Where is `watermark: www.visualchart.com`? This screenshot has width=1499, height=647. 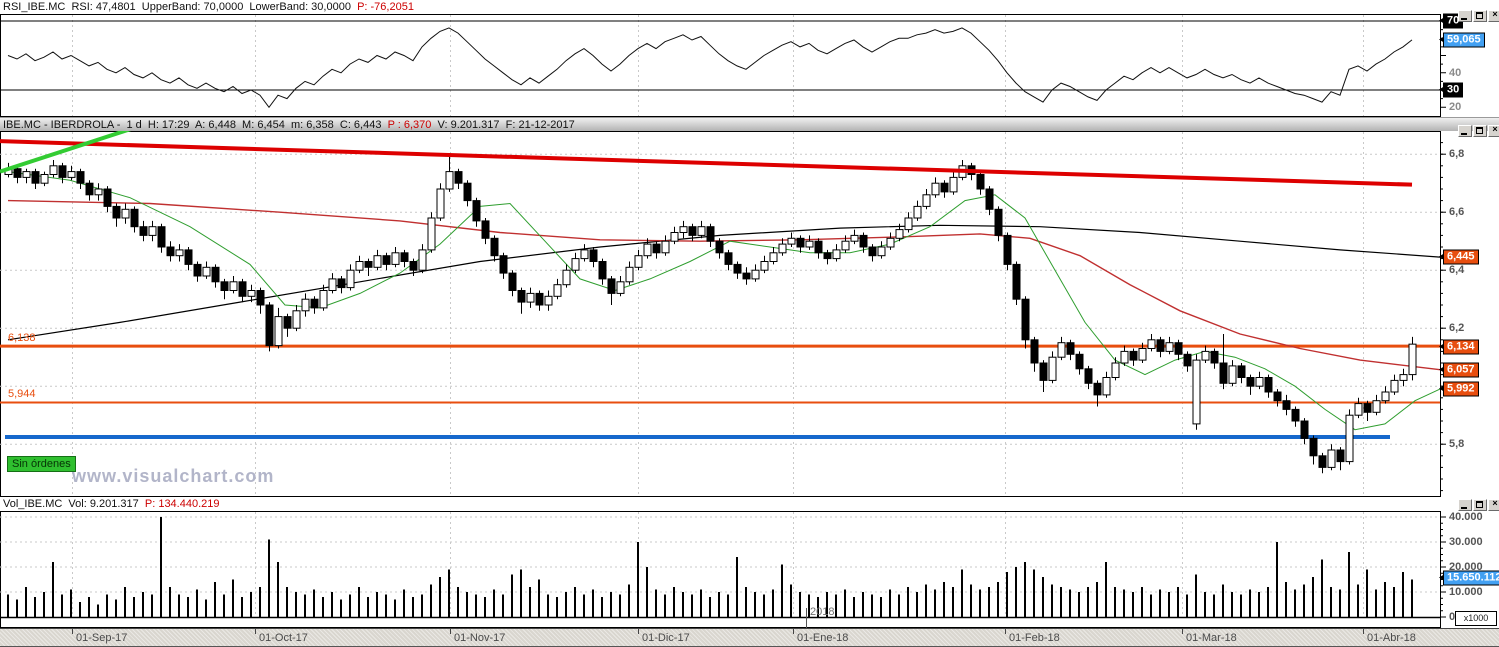
watermark: www.visualchart.com is located at coordinates (173, 476).